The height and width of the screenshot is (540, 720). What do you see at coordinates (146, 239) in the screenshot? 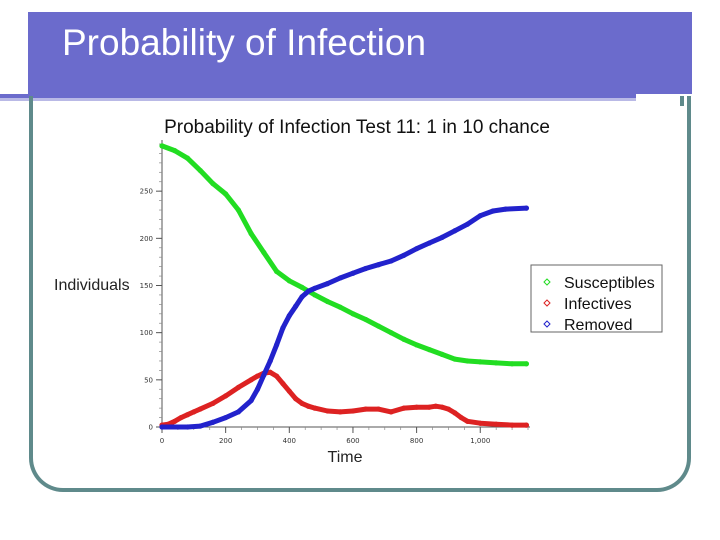
I see `y-tick-label: 200` at bounding box center [146, 239].